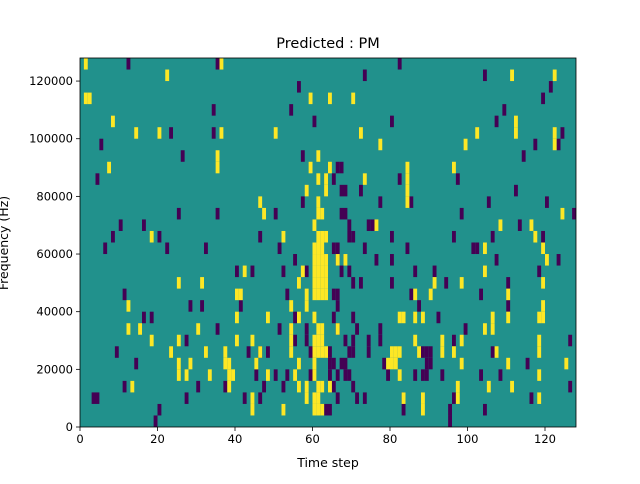  What do you see at coordinates (316, 436) in the screenshot?
I see `x-axis: 0 20 40 60 80 100 120` at bounding box center [316, 436].